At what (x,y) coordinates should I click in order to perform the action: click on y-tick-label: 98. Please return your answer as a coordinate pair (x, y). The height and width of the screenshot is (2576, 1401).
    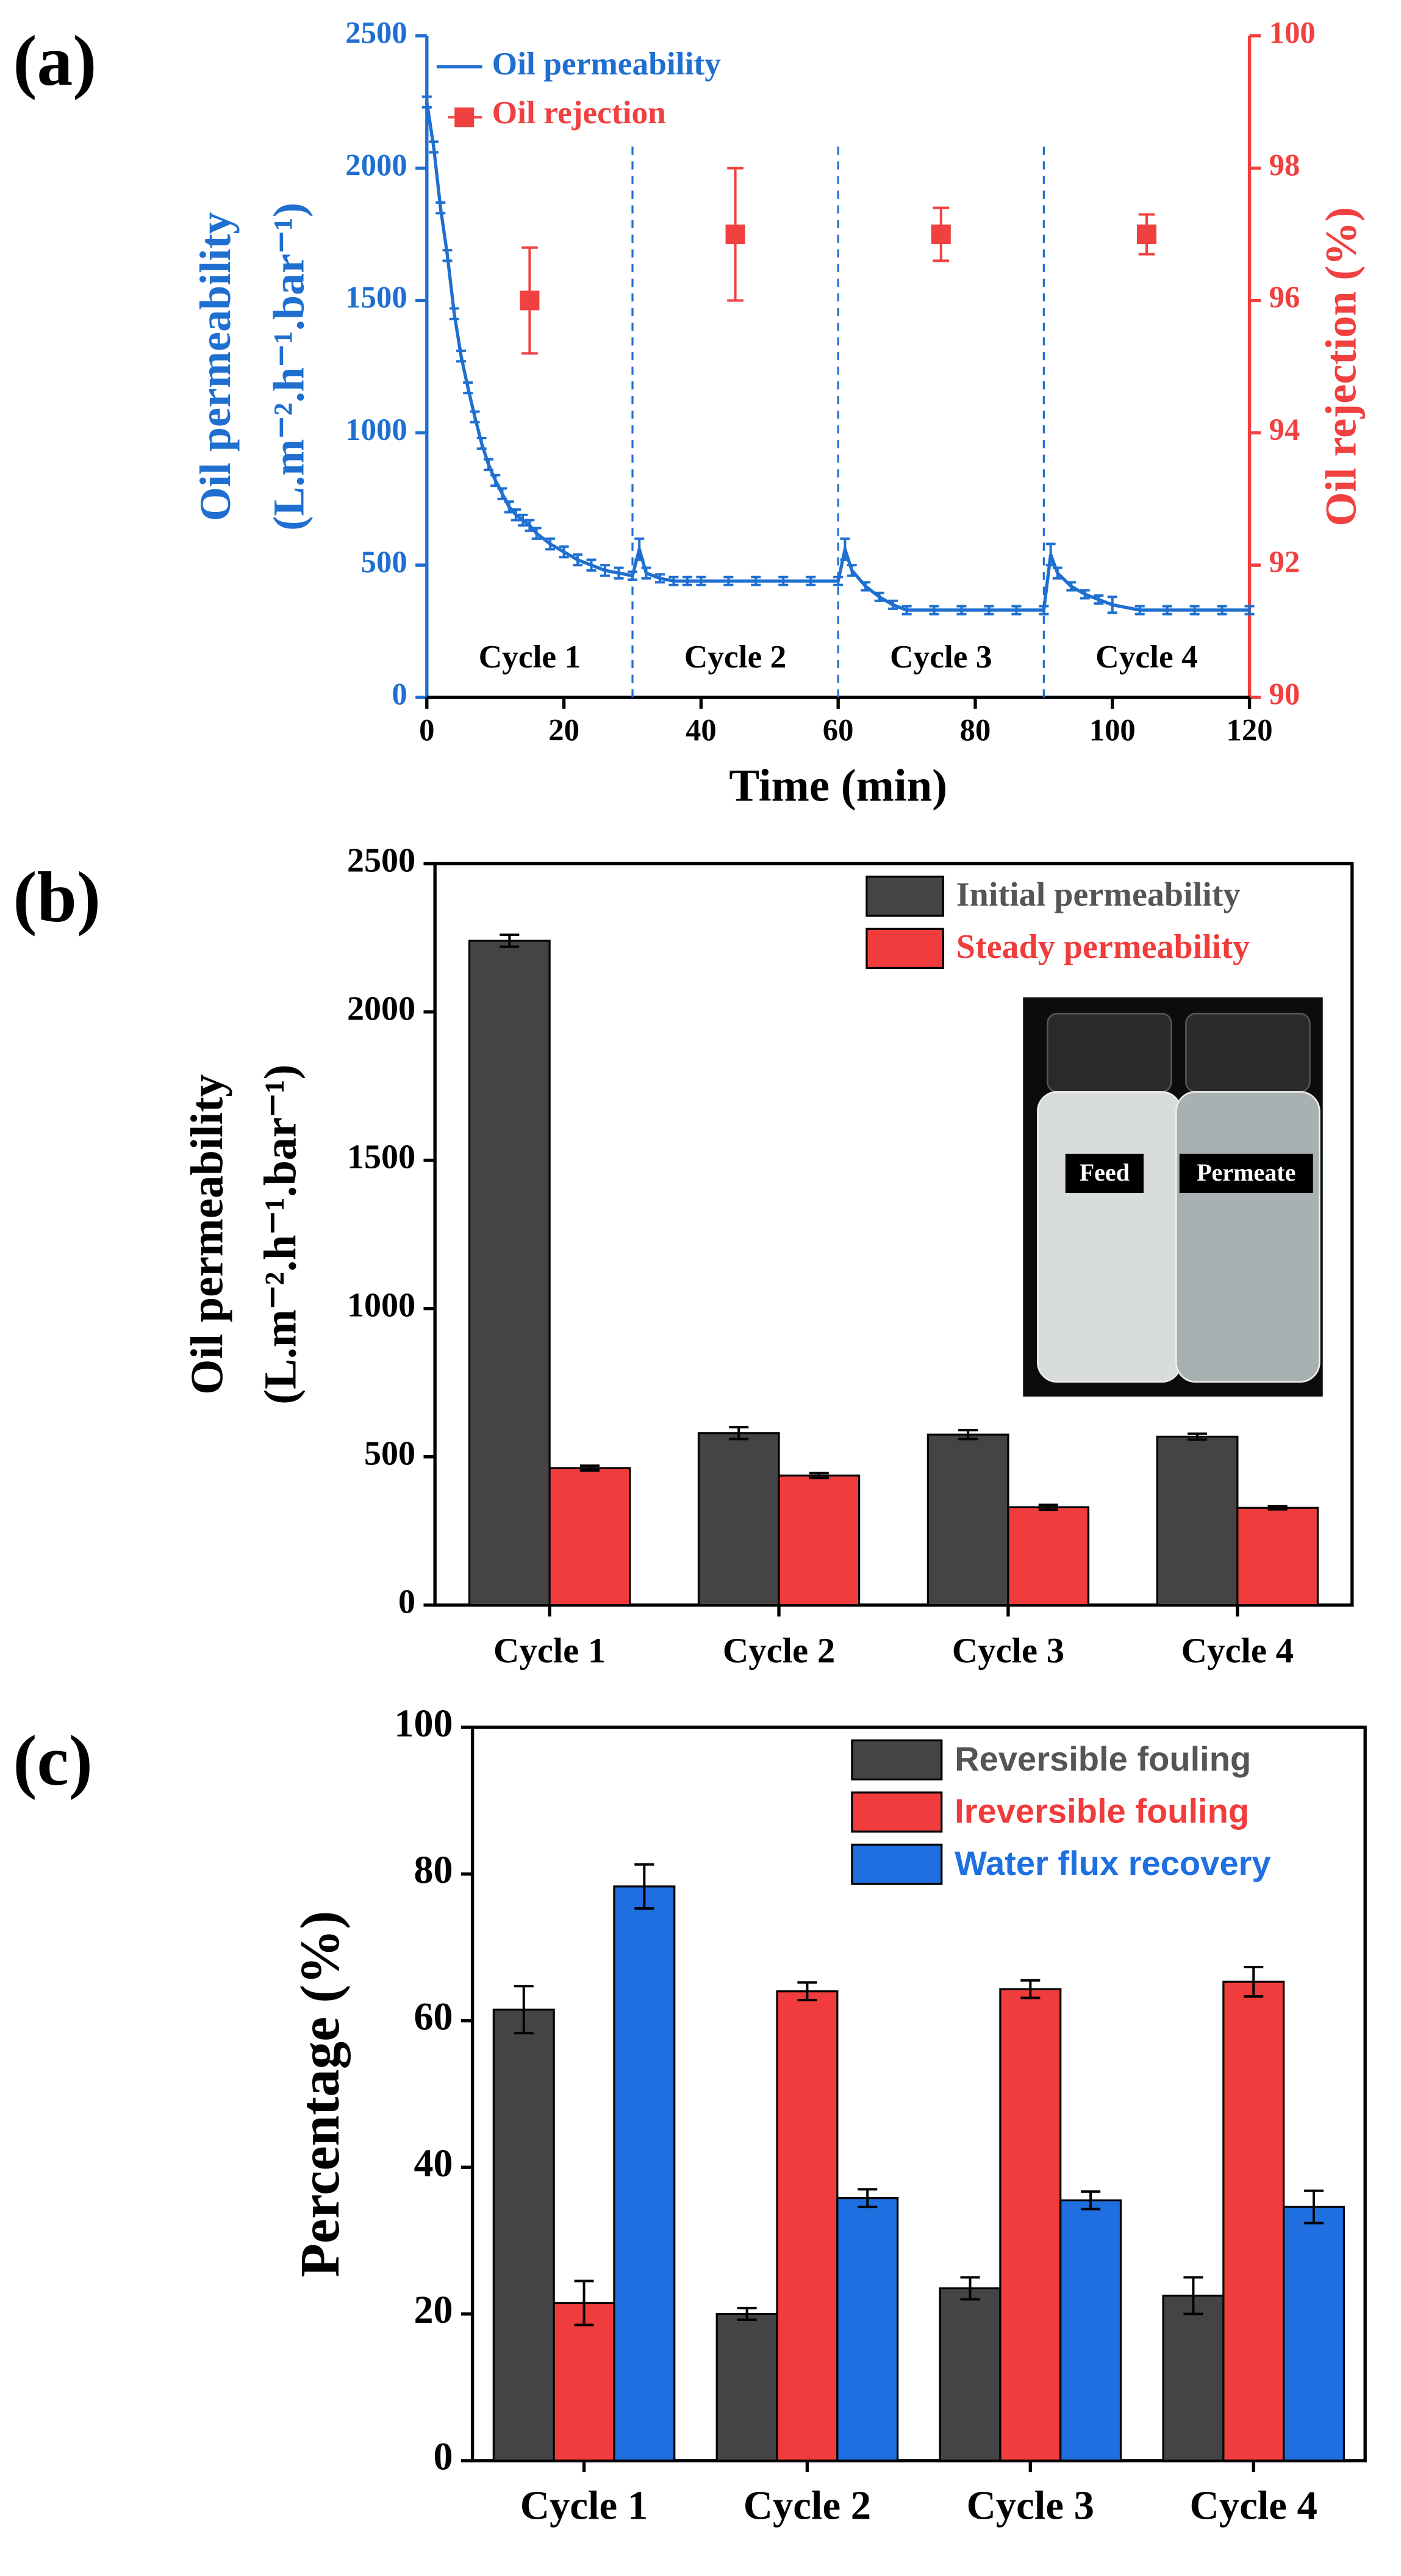
    Looking at the image, I should click on (1284, 165).